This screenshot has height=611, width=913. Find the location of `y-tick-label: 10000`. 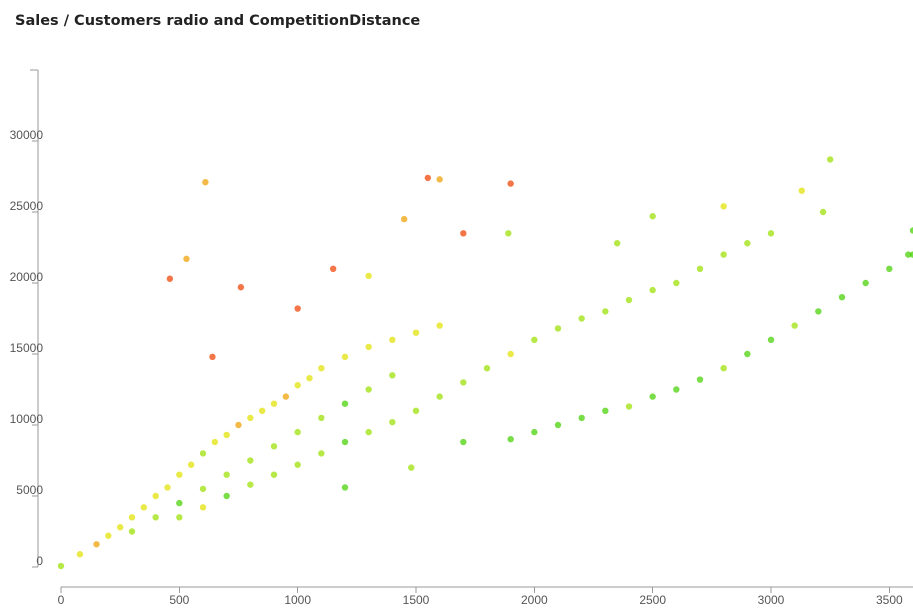

y-tick-label: 10000 is located at coordinates (27, 419).